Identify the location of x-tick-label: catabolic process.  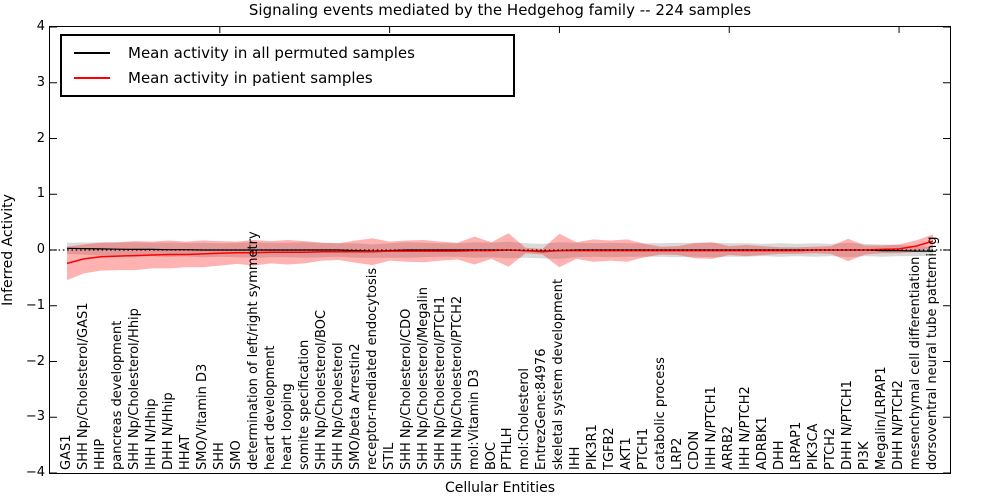
(661, 413).